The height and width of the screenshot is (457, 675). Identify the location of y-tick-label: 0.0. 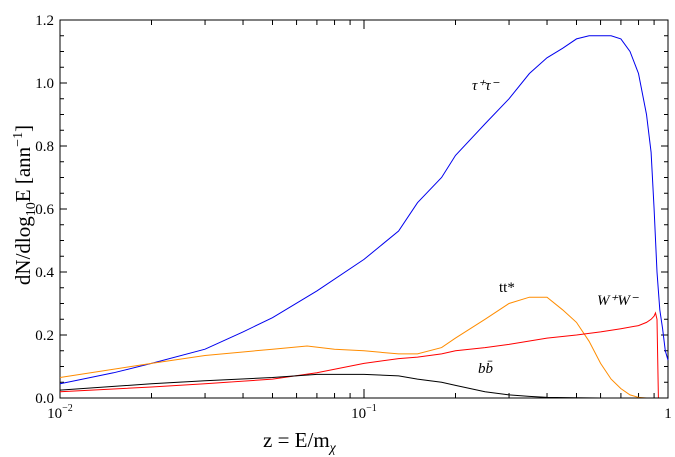
(44, 399).